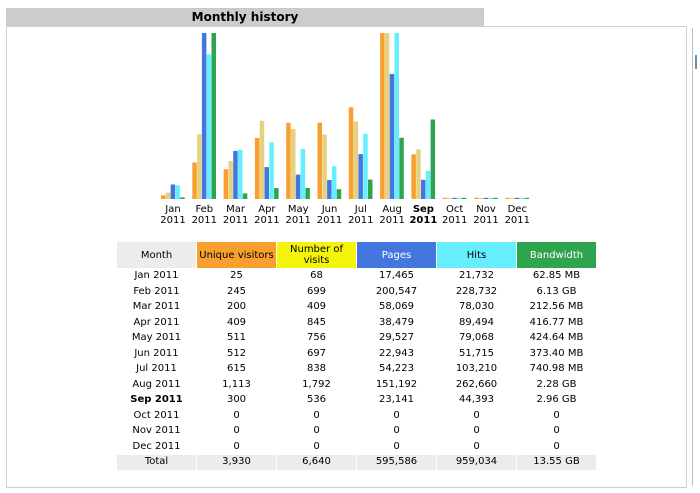 Image resolution: width=700 pixels, height=493 pixels. I want to click on x-tick-month: Oct, so click(455, 209).